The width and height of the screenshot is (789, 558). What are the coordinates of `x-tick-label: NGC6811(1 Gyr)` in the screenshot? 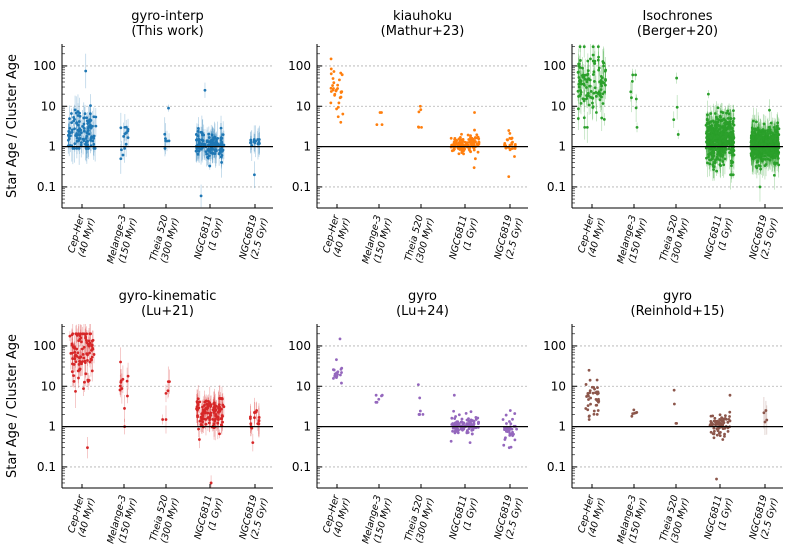 It's located at (719, 238).